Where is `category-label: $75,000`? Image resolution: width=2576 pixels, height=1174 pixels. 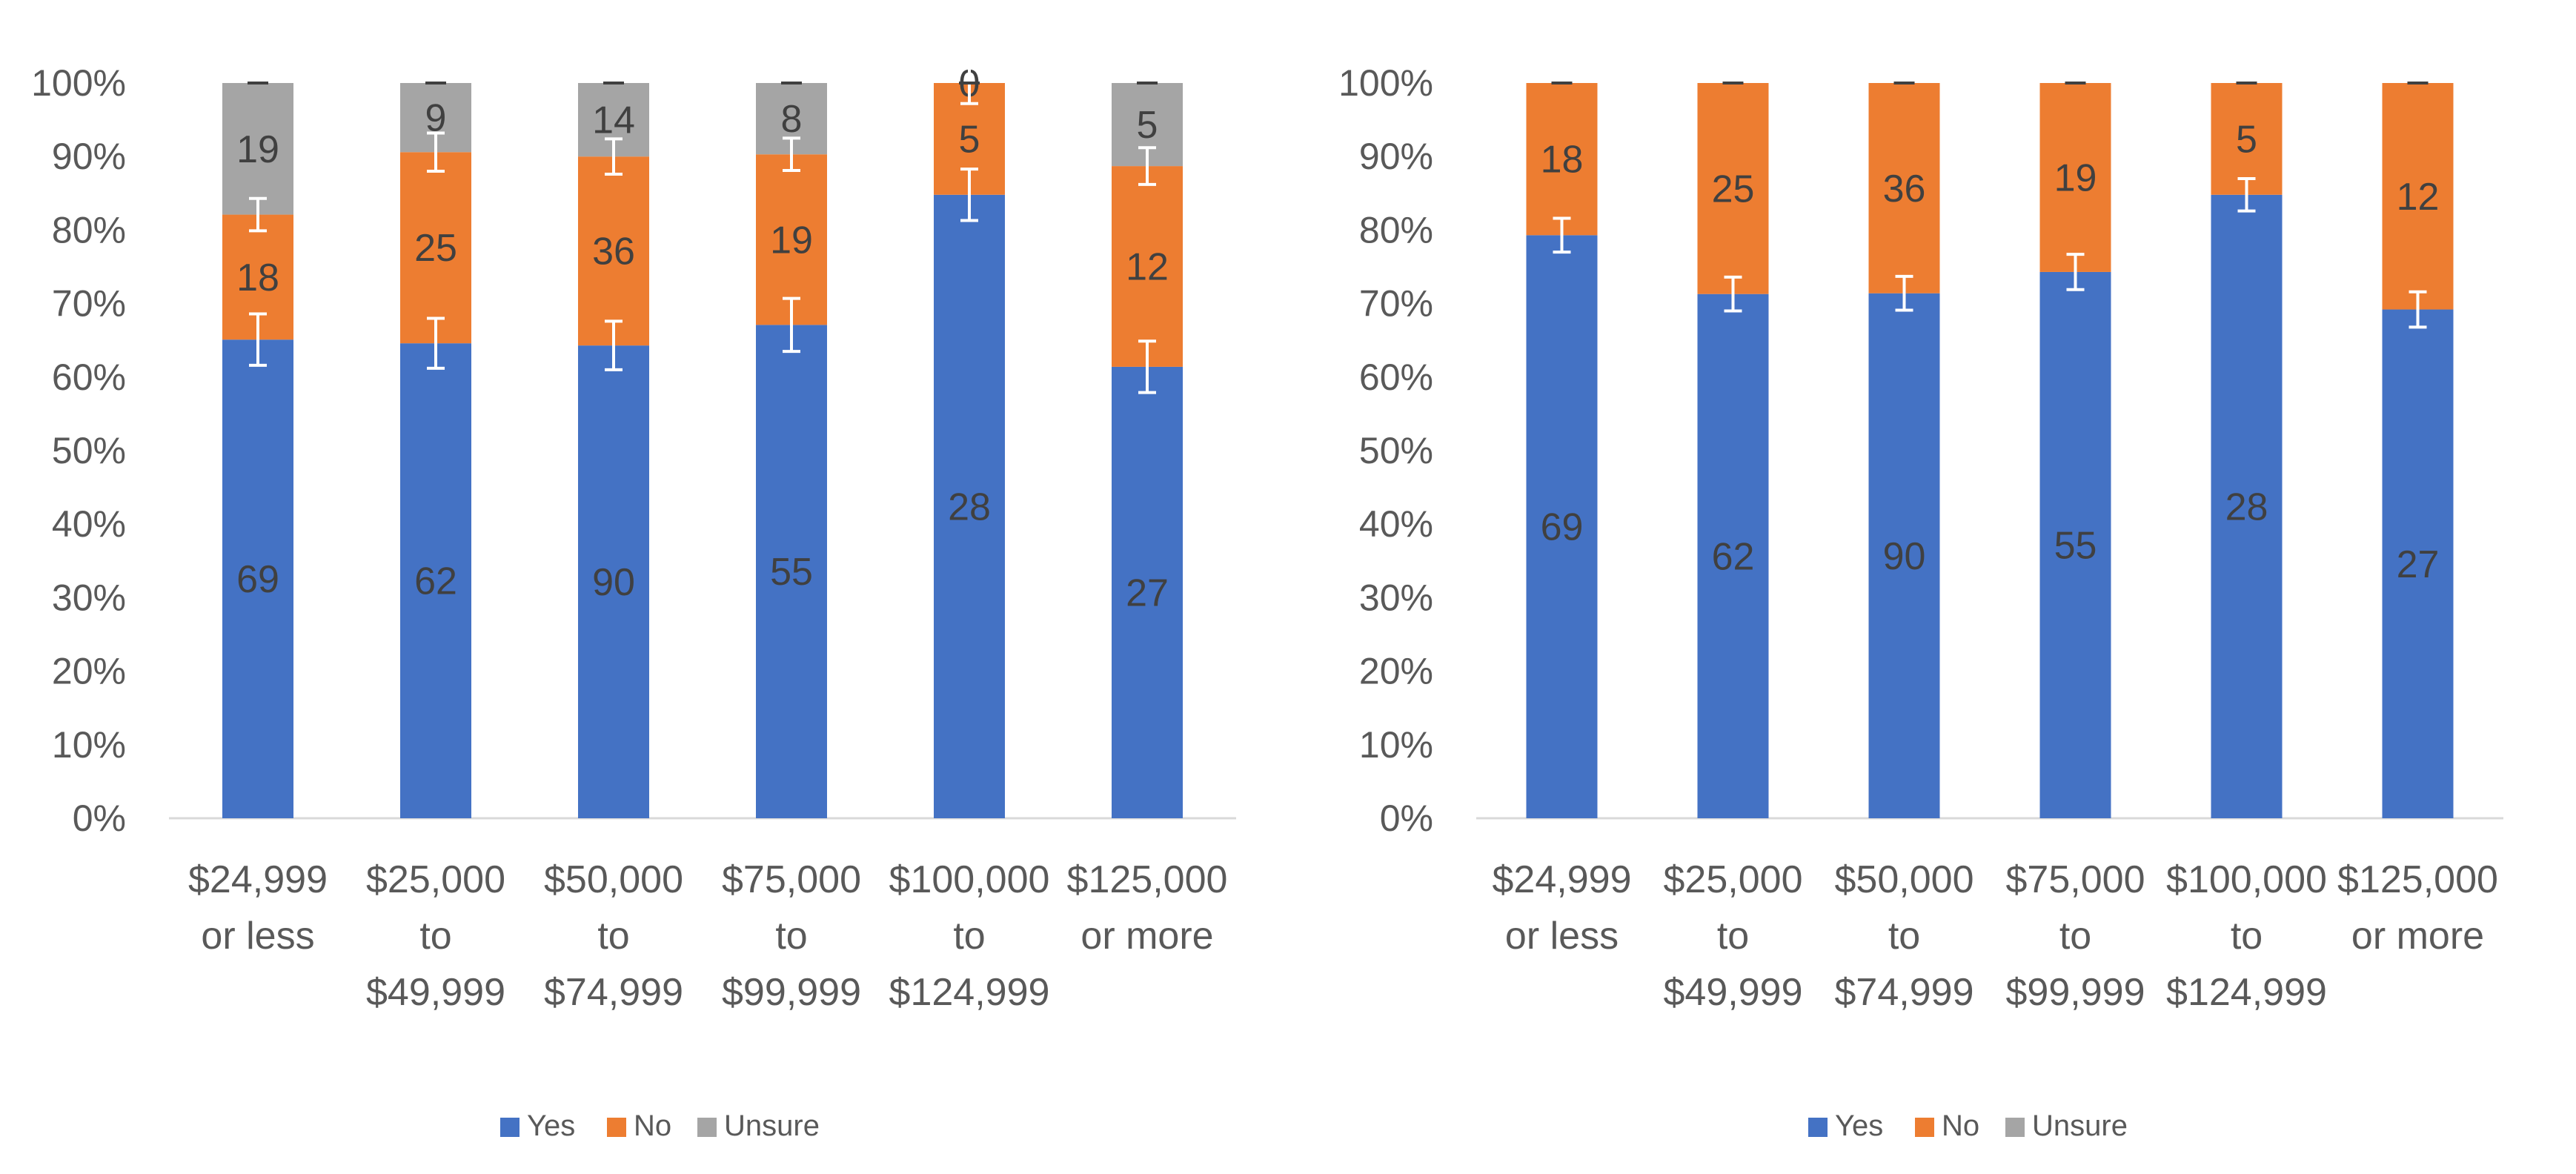 category-label: $75,000 is located at coordinates (2075, 879).